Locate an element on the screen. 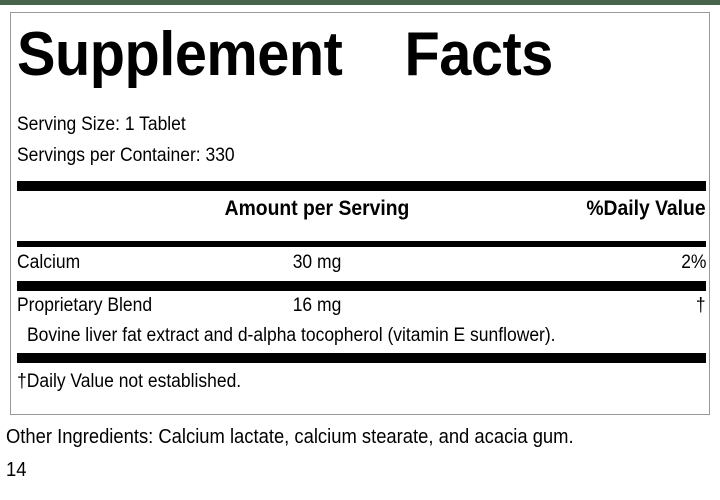  nutrient-amount-calcium: 30 mg is located at coordinates (317, 262).